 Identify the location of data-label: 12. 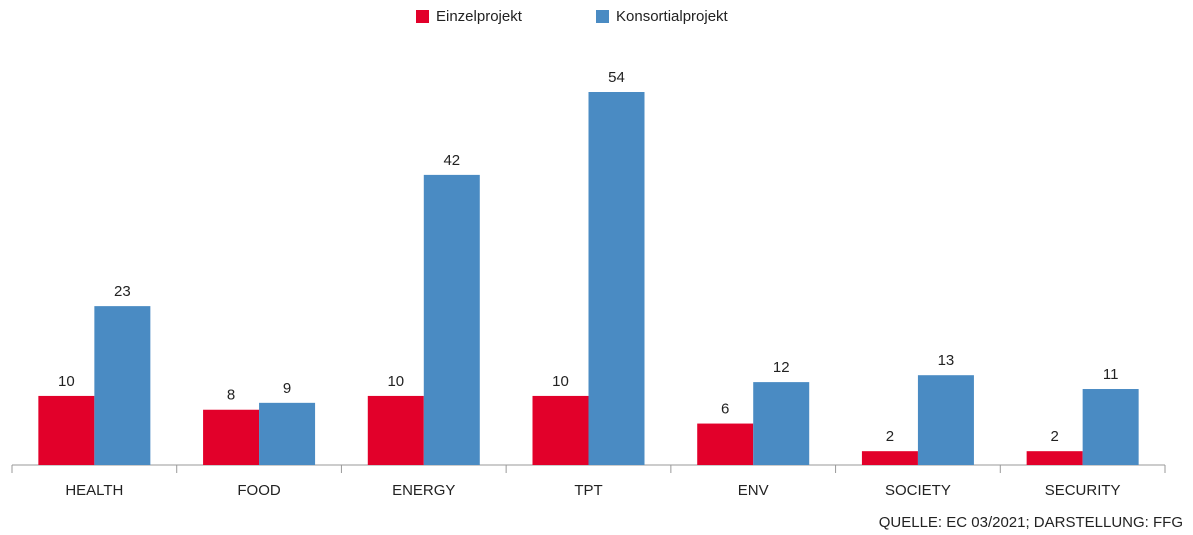
(781, 367).